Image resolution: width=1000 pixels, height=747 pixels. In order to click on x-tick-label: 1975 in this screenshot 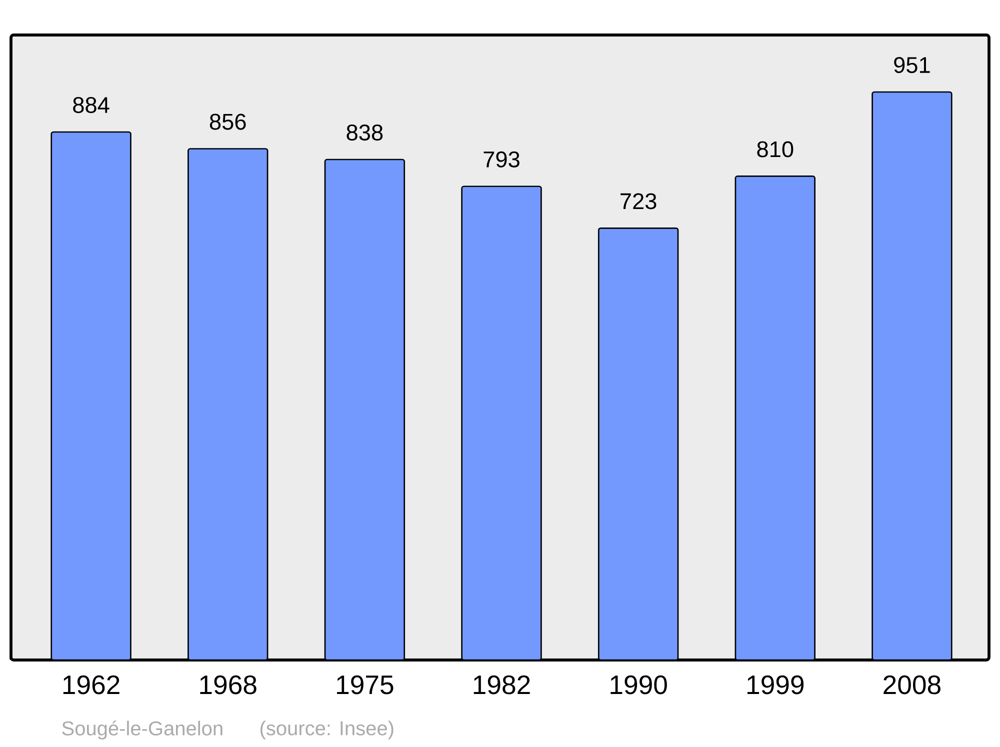, I will do `click(365, 684)`.